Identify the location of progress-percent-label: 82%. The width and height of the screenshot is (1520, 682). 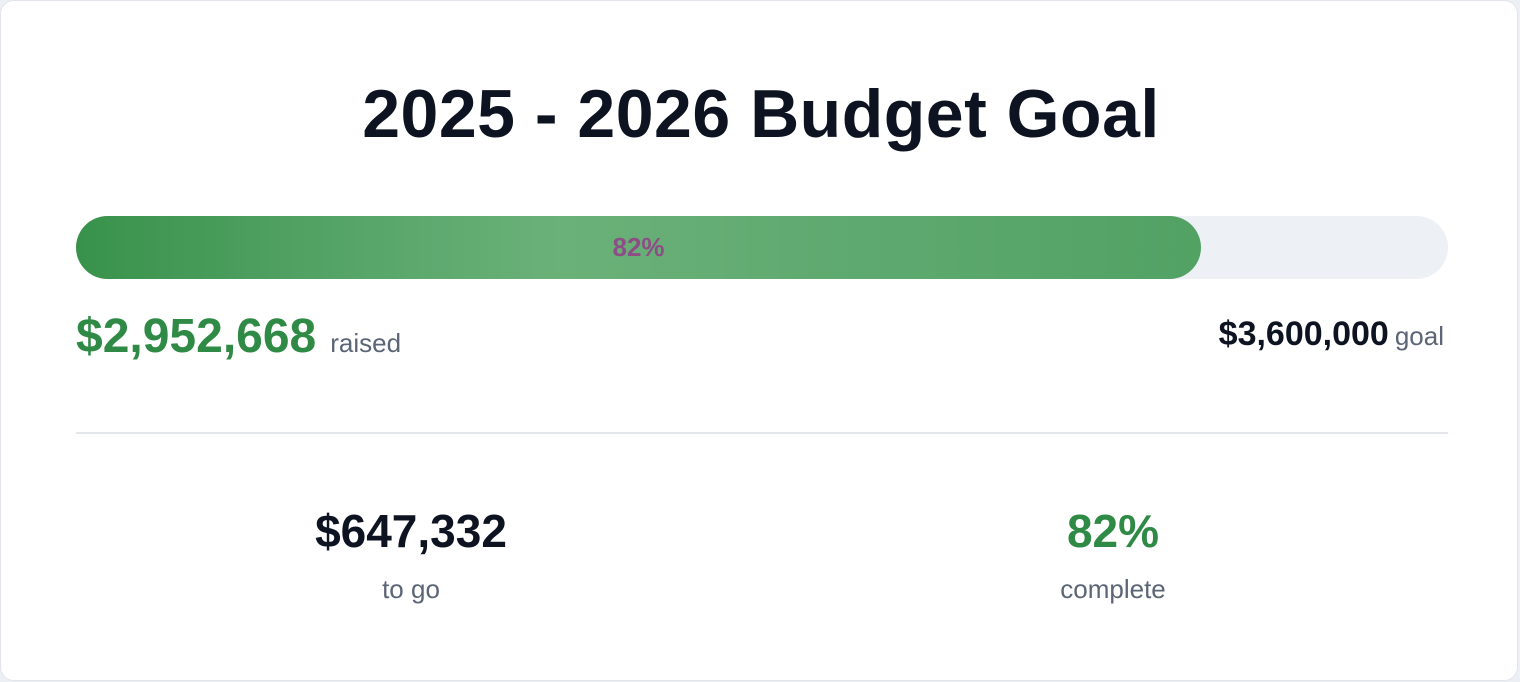
(638, 247).